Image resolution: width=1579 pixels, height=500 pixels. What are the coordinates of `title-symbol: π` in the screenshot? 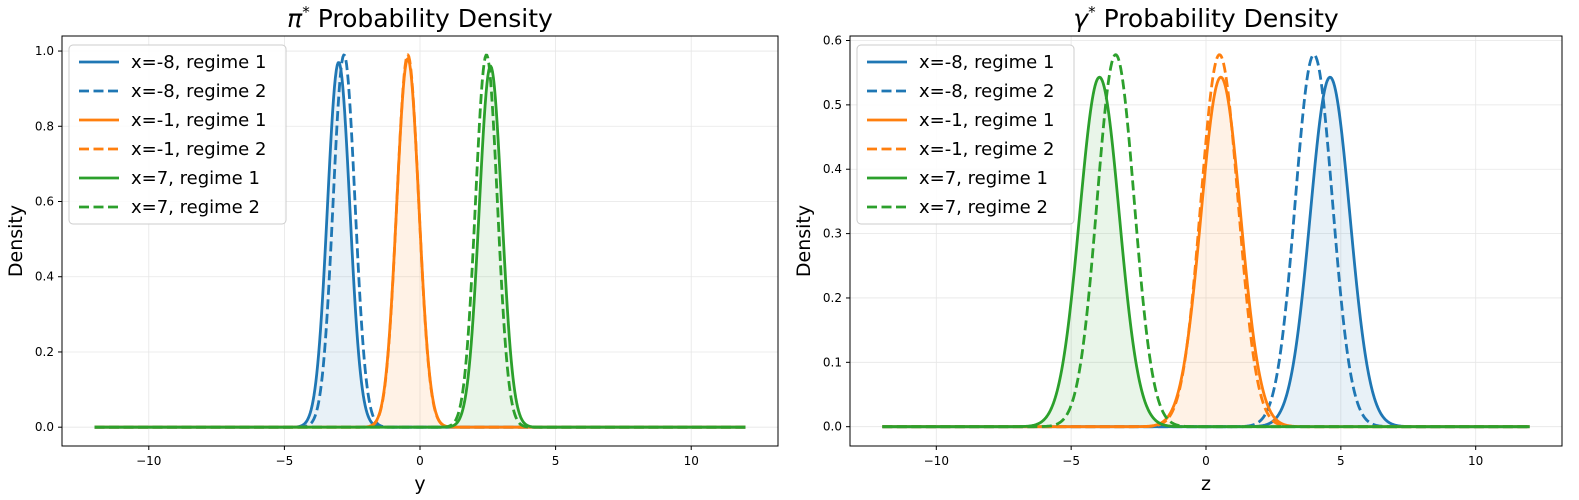 It's located at (295, 18).